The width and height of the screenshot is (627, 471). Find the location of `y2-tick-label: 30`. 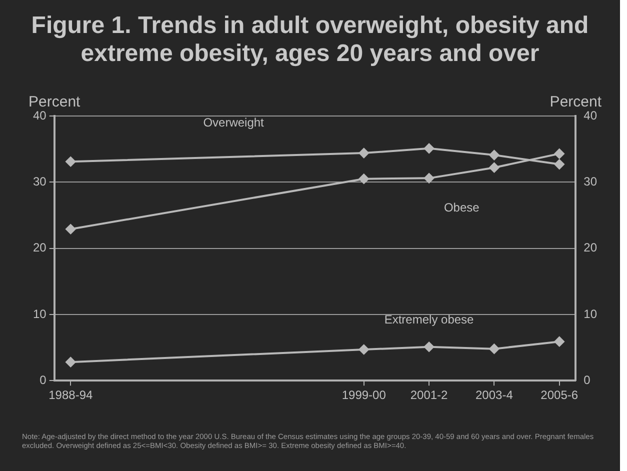

y2-tick-label: 30 is located at coordinates (591, 181).